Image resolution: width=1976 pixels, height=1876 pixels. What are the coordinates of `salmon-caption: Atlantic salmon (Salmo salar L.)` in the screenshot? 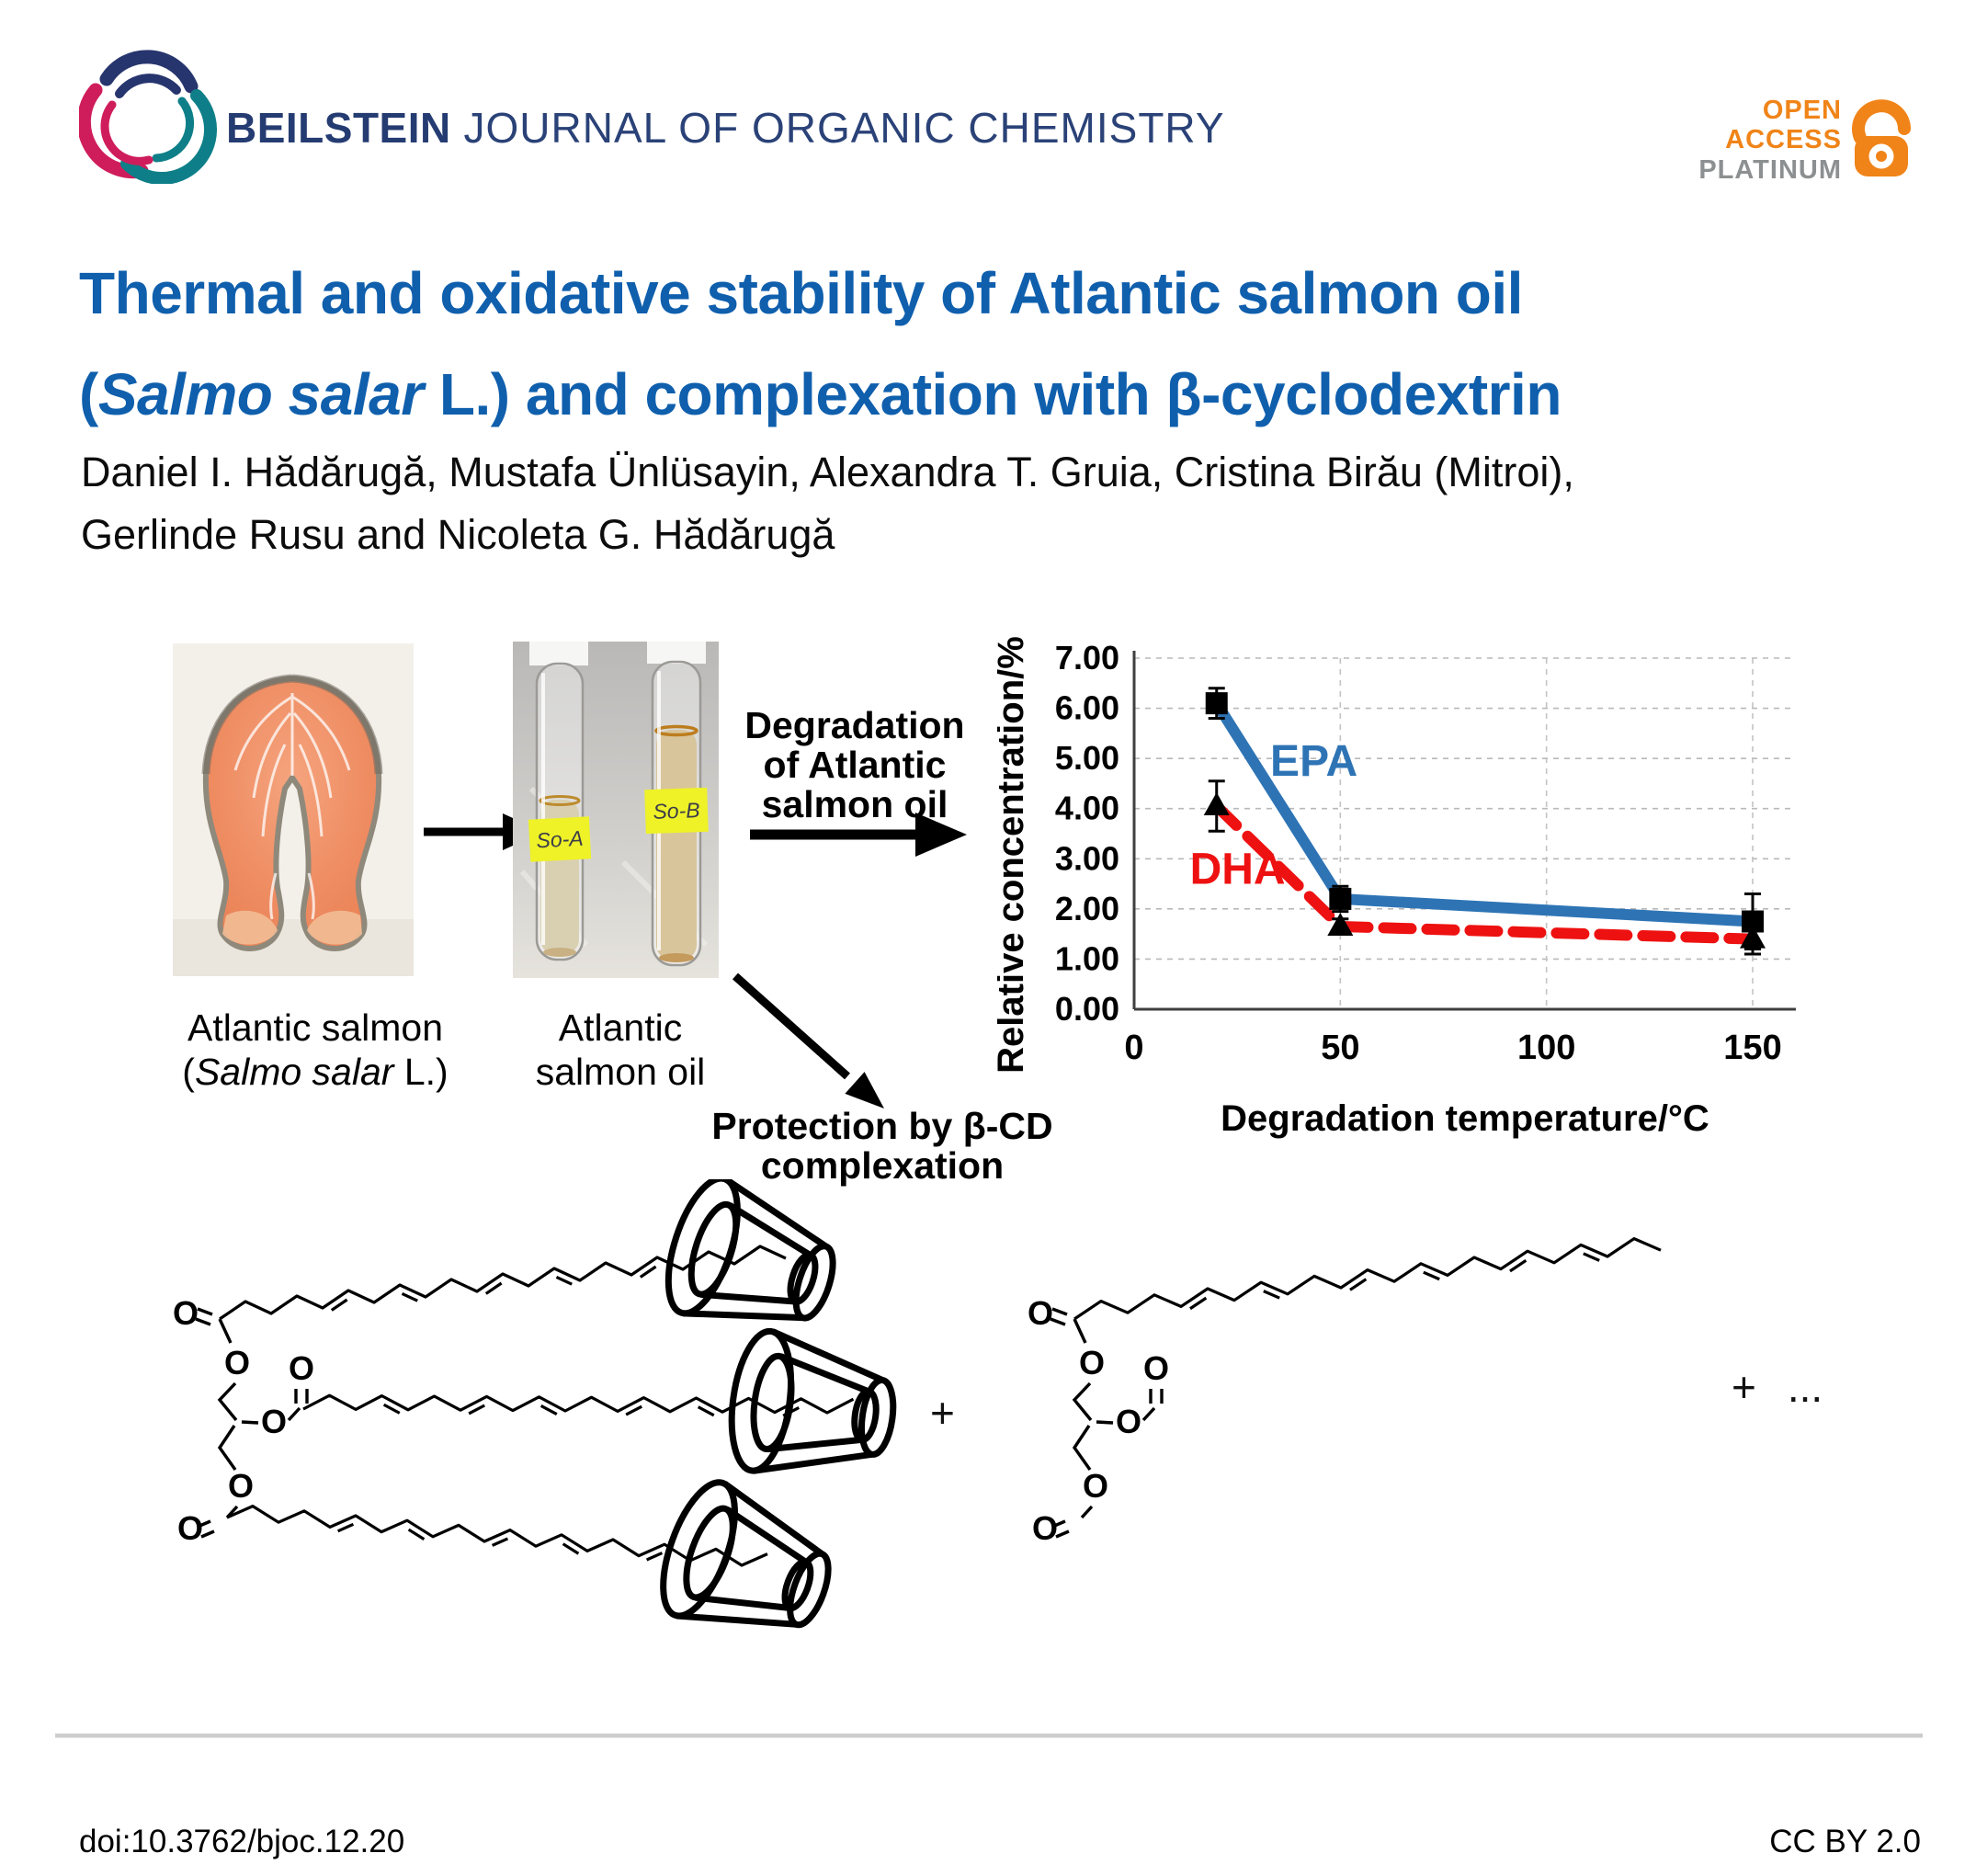 It's located at (315, 1050).